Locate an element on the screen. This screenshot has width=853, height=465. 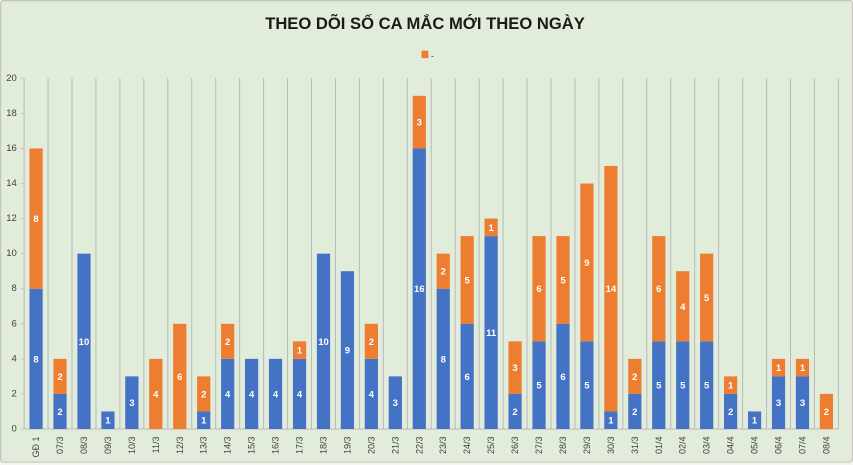
svg-text: 18 is located at coordinates (11, 113).